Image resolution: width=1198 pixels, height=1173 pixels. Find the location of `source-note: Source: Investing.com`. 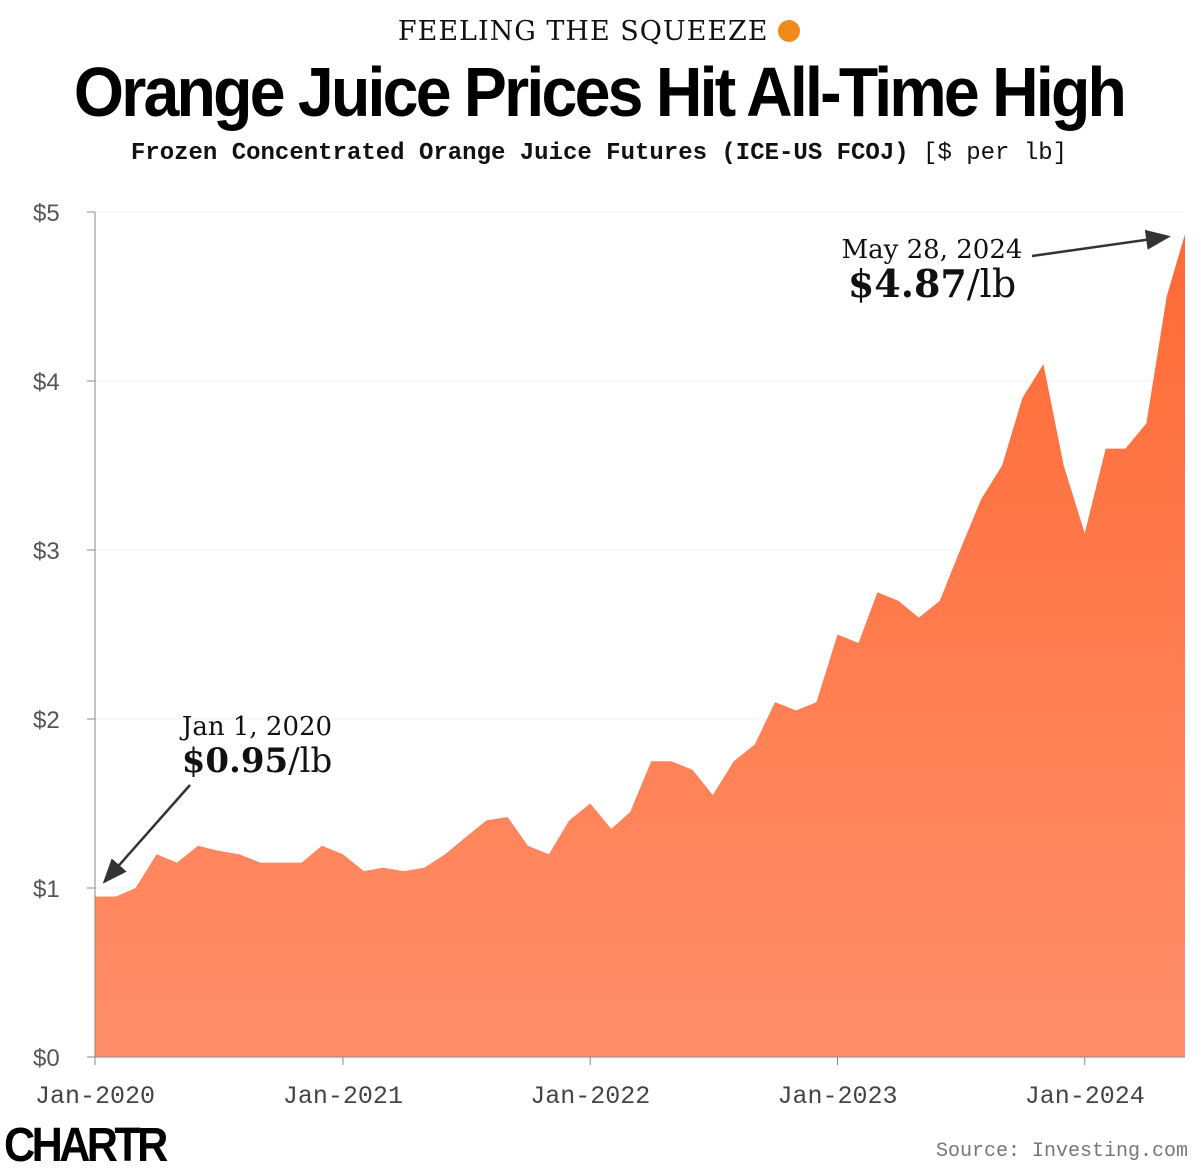

source-note: Source: Investing.com is located at coordinates (1061, 1151).